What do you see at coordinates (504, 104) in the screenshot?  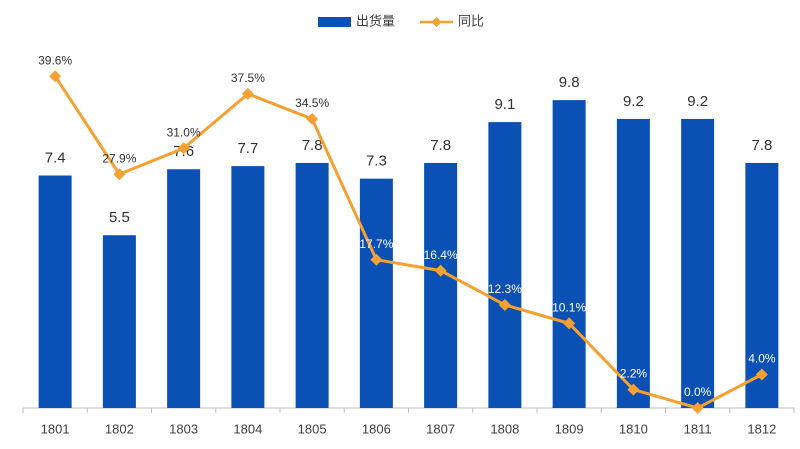 I see `bar-value-label: 9.1` at bounding box center [504, 104].